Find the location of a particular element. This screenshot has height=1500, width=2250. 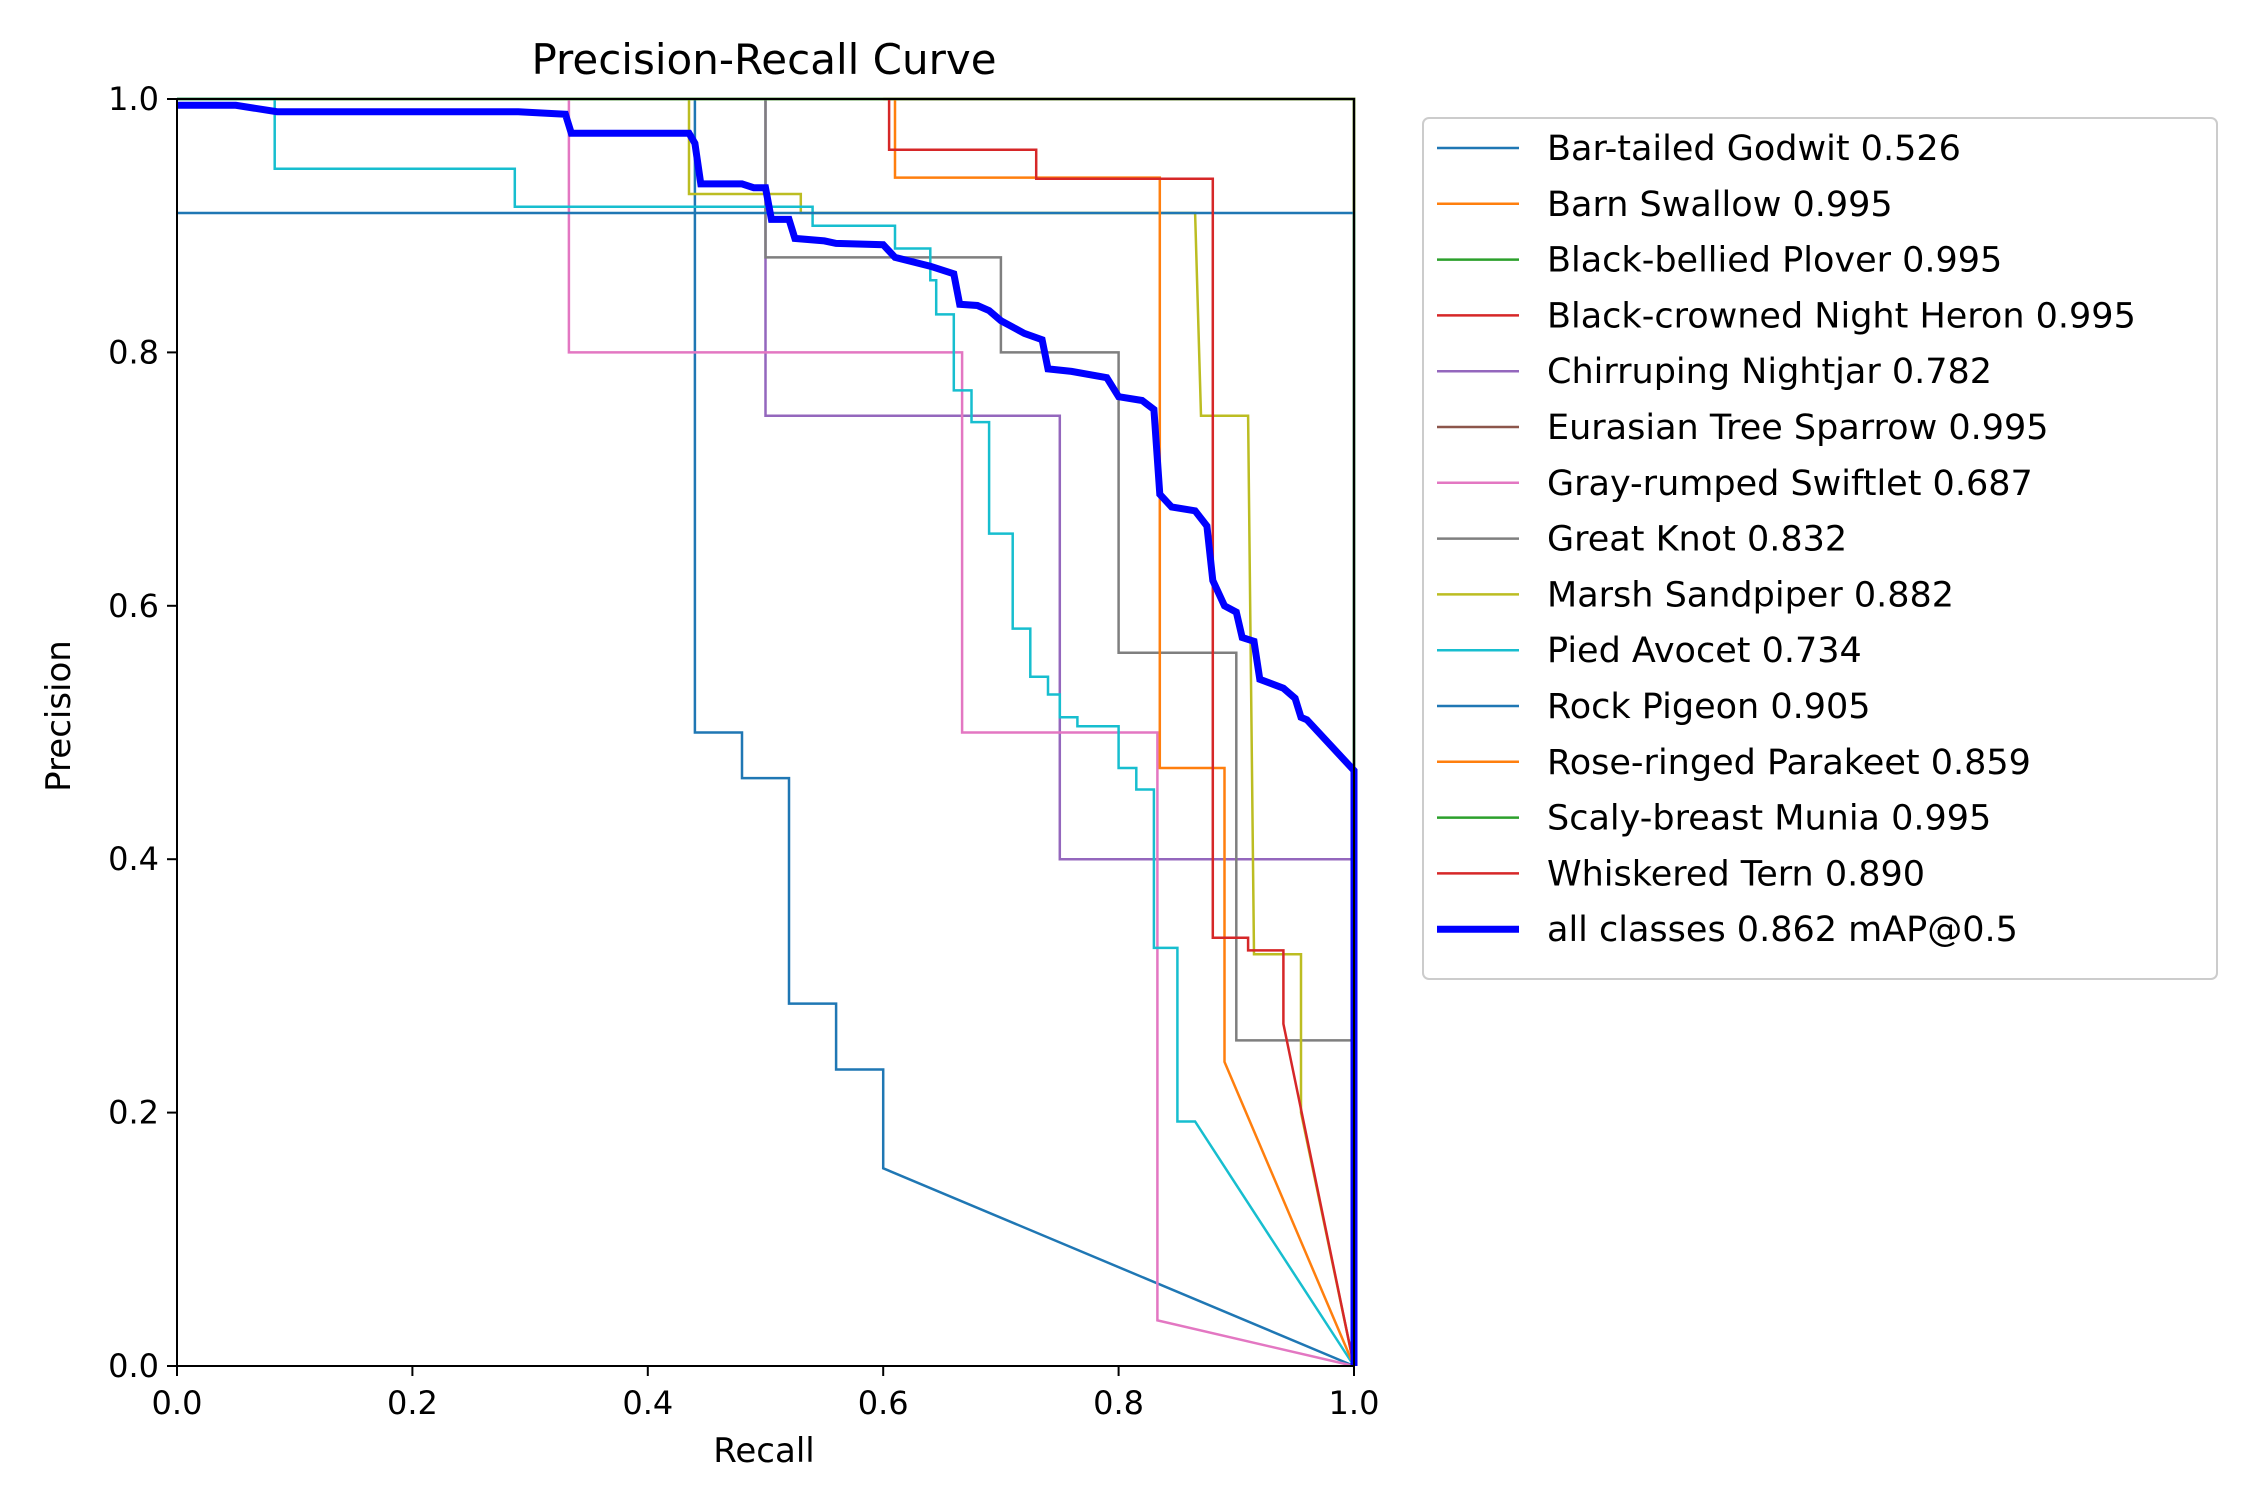

legend-entry-14: all classes 0.862 mAP@0.5 is located at coordinates (1782, 930).